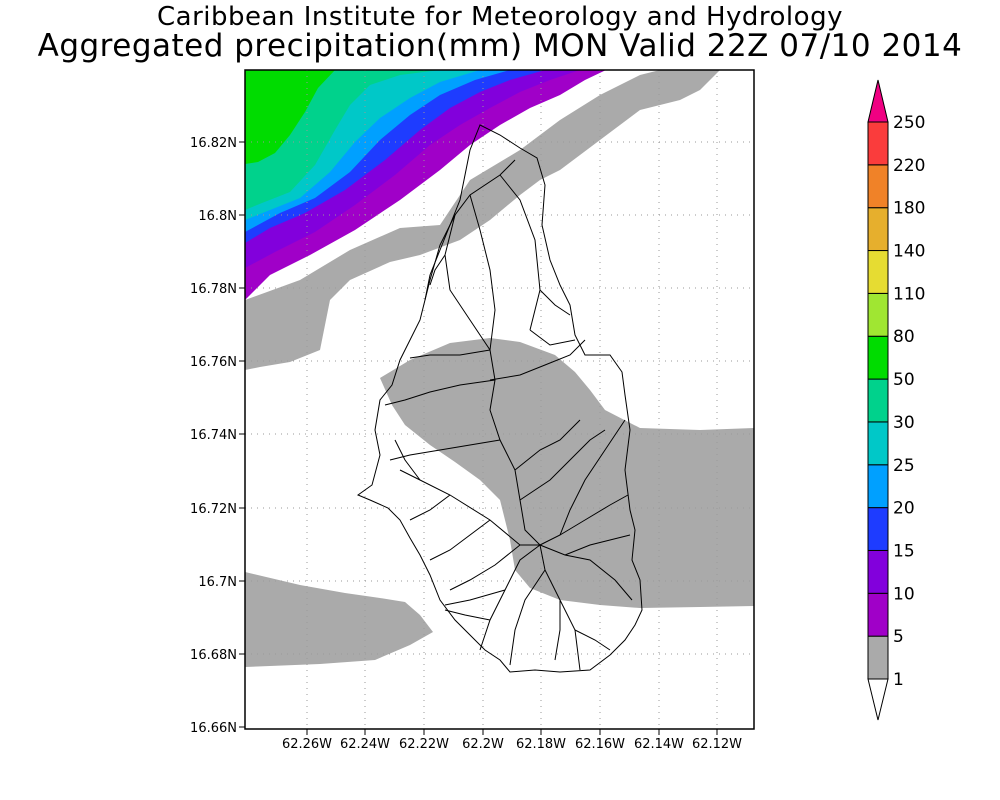  What do you see at coordinates (717, 744) in the screenshot?
I see `lon-label: 62.12W` at bounding box center [717, 744].